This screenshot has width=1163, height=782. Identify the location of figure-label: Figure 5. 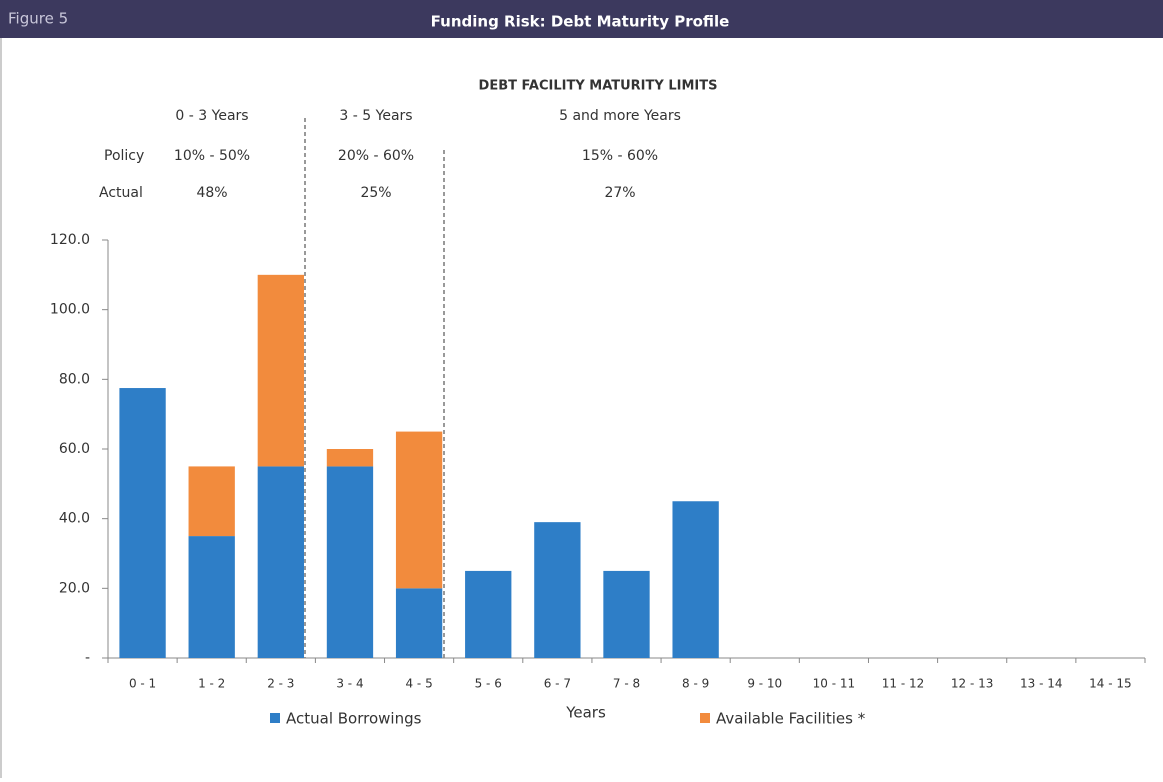
(38, 19).